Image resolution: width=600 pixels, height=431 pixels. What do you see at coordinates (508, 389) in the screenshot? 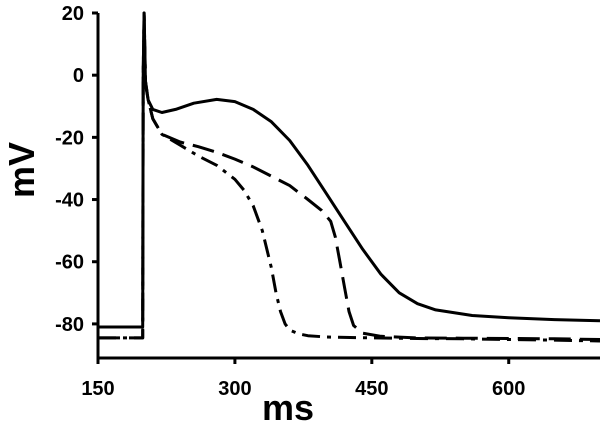
I see `x-tick-label: 600` at bounding box center [508, 389].